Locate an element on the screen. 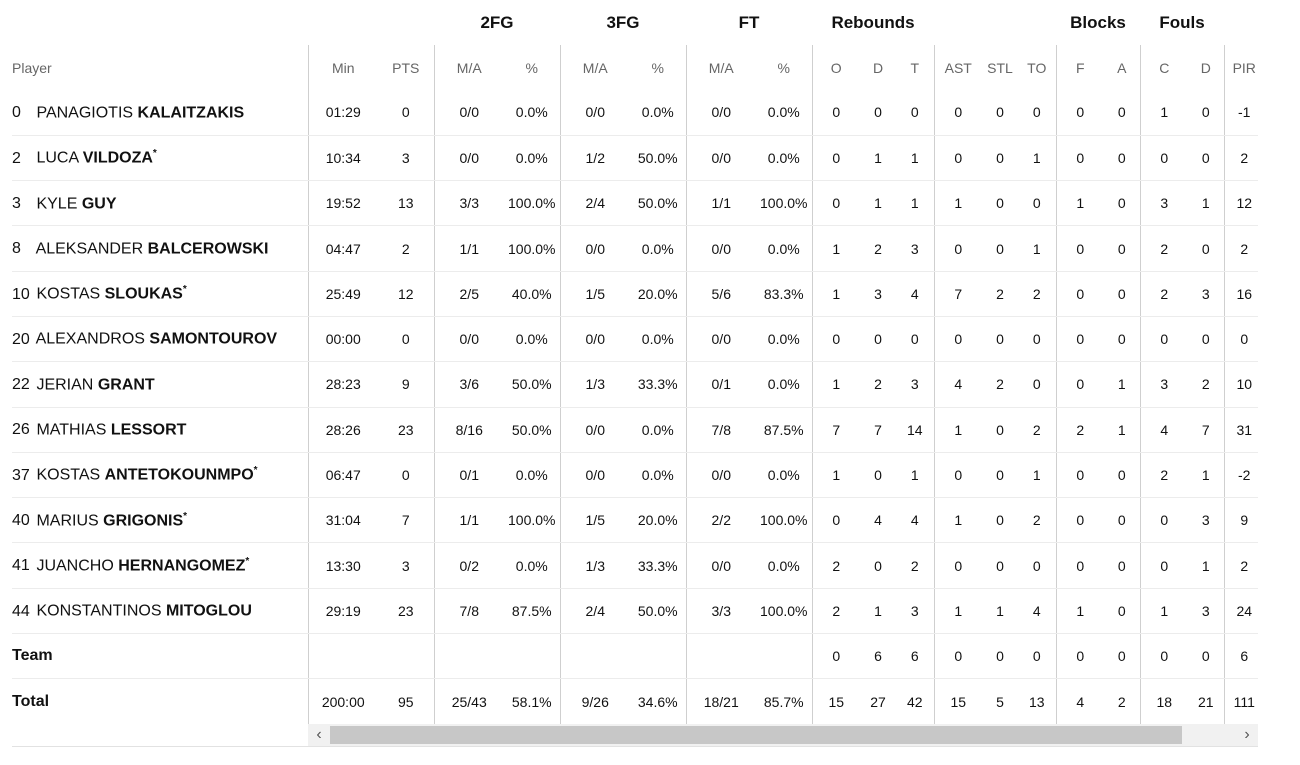  player-first-name: PANAGIOTIS is located at coordinates (85, 113).